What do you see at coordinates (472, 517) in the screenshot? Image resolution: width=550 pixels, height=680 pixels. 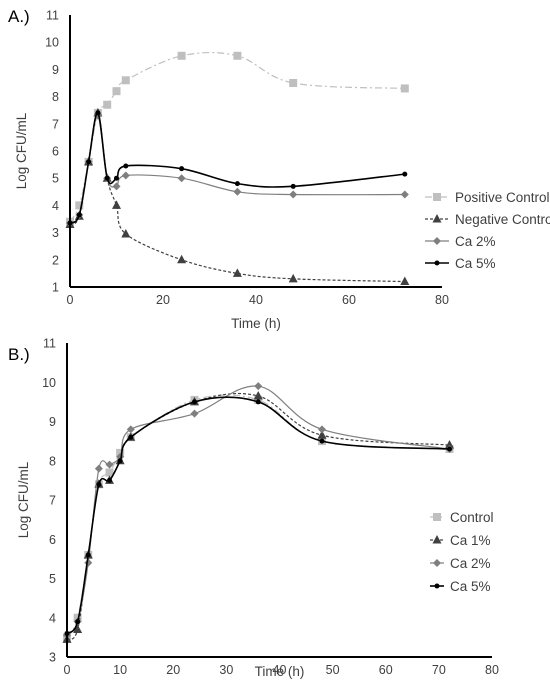 I see `legend-label: Control` at bounding box center [472, 517].